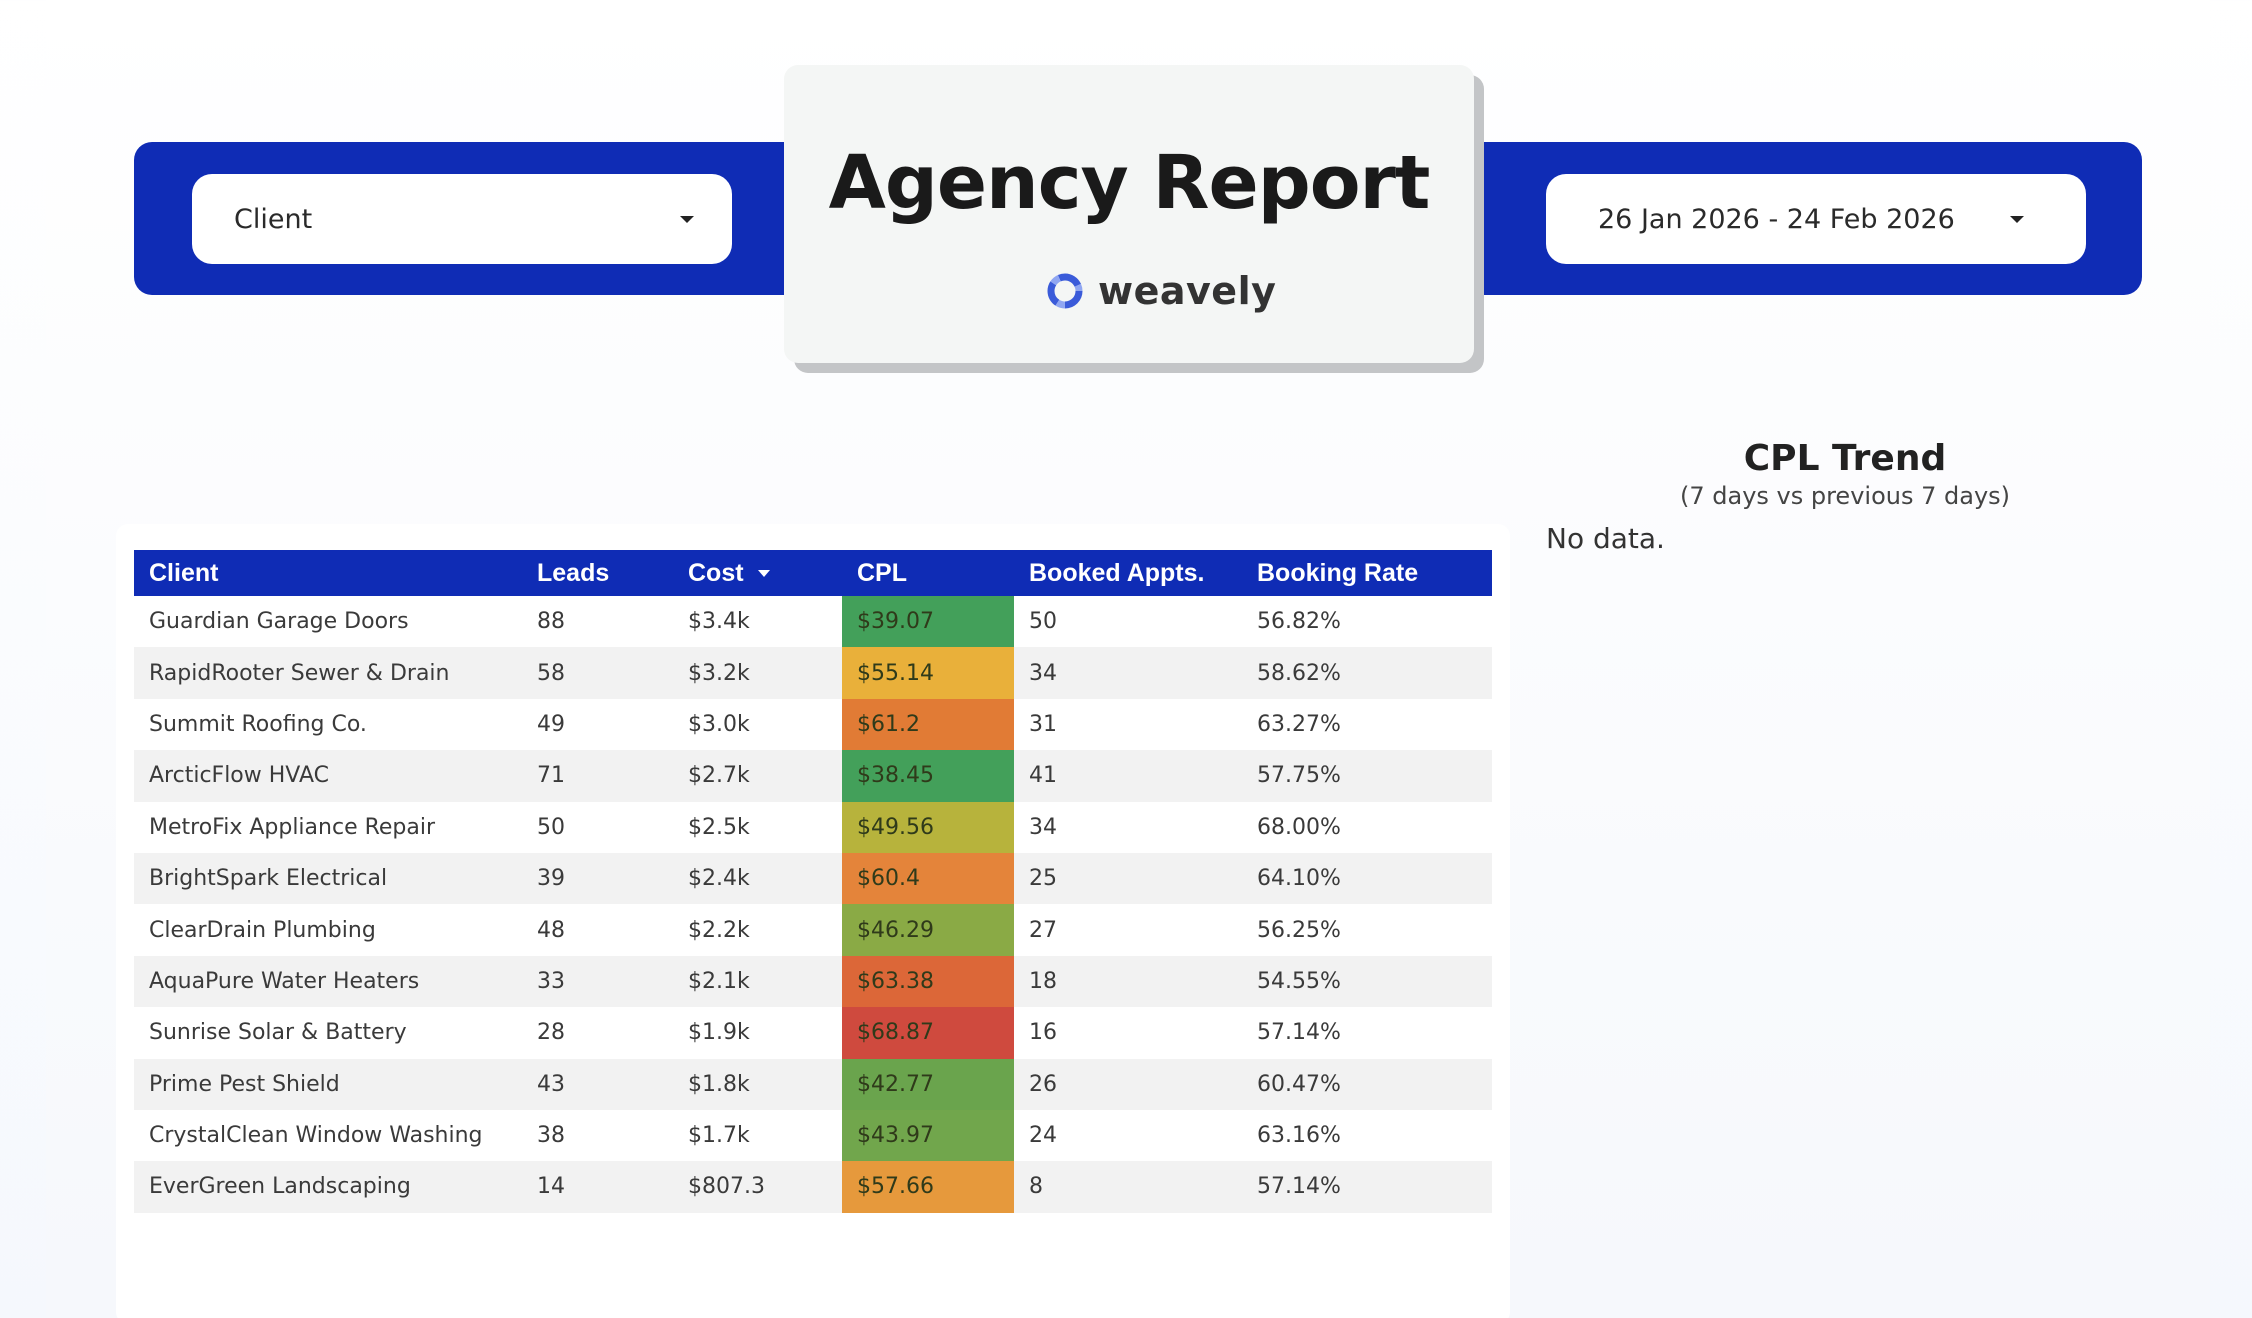 The image size is (2252, 1318). Describe the element at coordinates (928, 673) in the screenshot. I see `cell-cpl: $55.14` at that location.